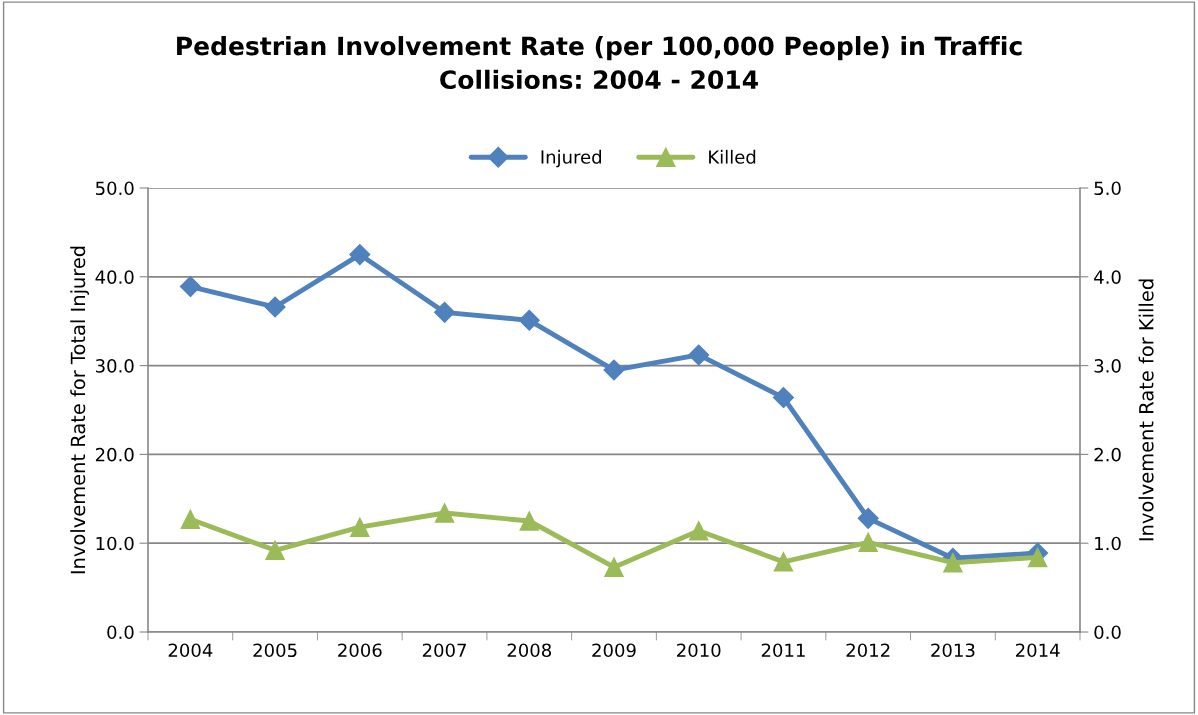 Image resolution: width=1198 pixels, height=715 pixels. Describe the element at coordinates (1146, 410) in the screenshot. I see `y2-axis-title: Involvement Rate for Killed` at that location.